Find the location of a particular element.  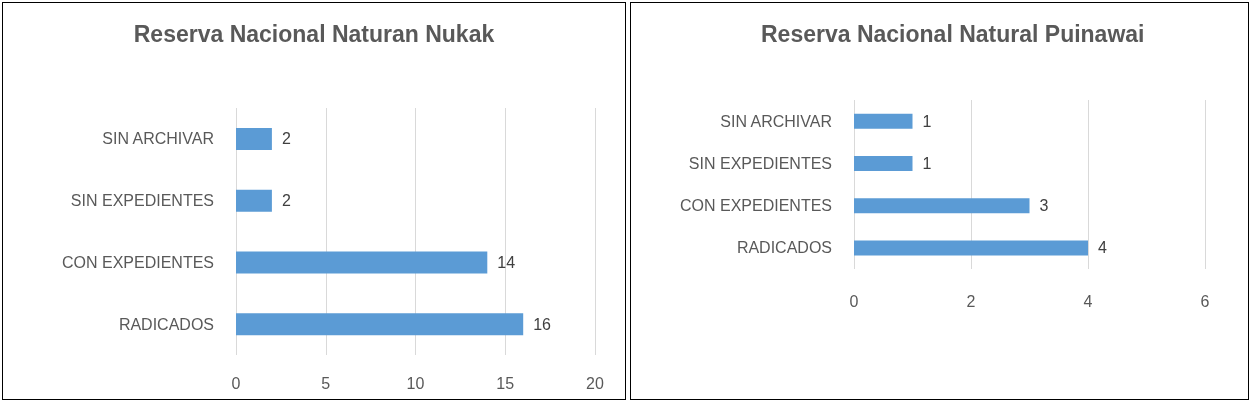

x-tick-label: 2 is located at coordinates (971, 301).